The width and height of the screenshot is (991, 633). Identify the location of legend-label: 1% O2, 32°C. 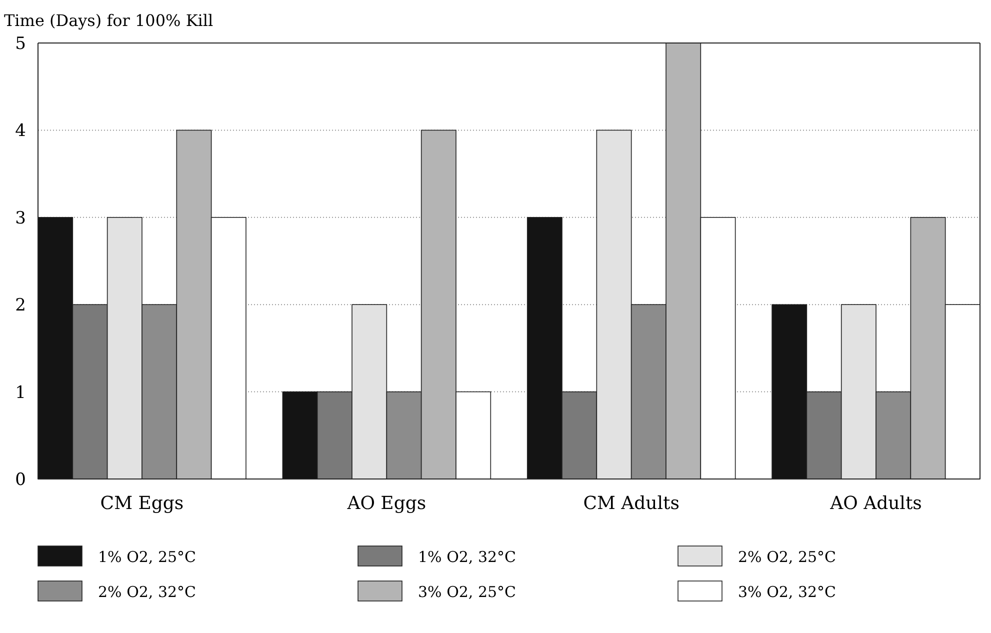
(467, 557).